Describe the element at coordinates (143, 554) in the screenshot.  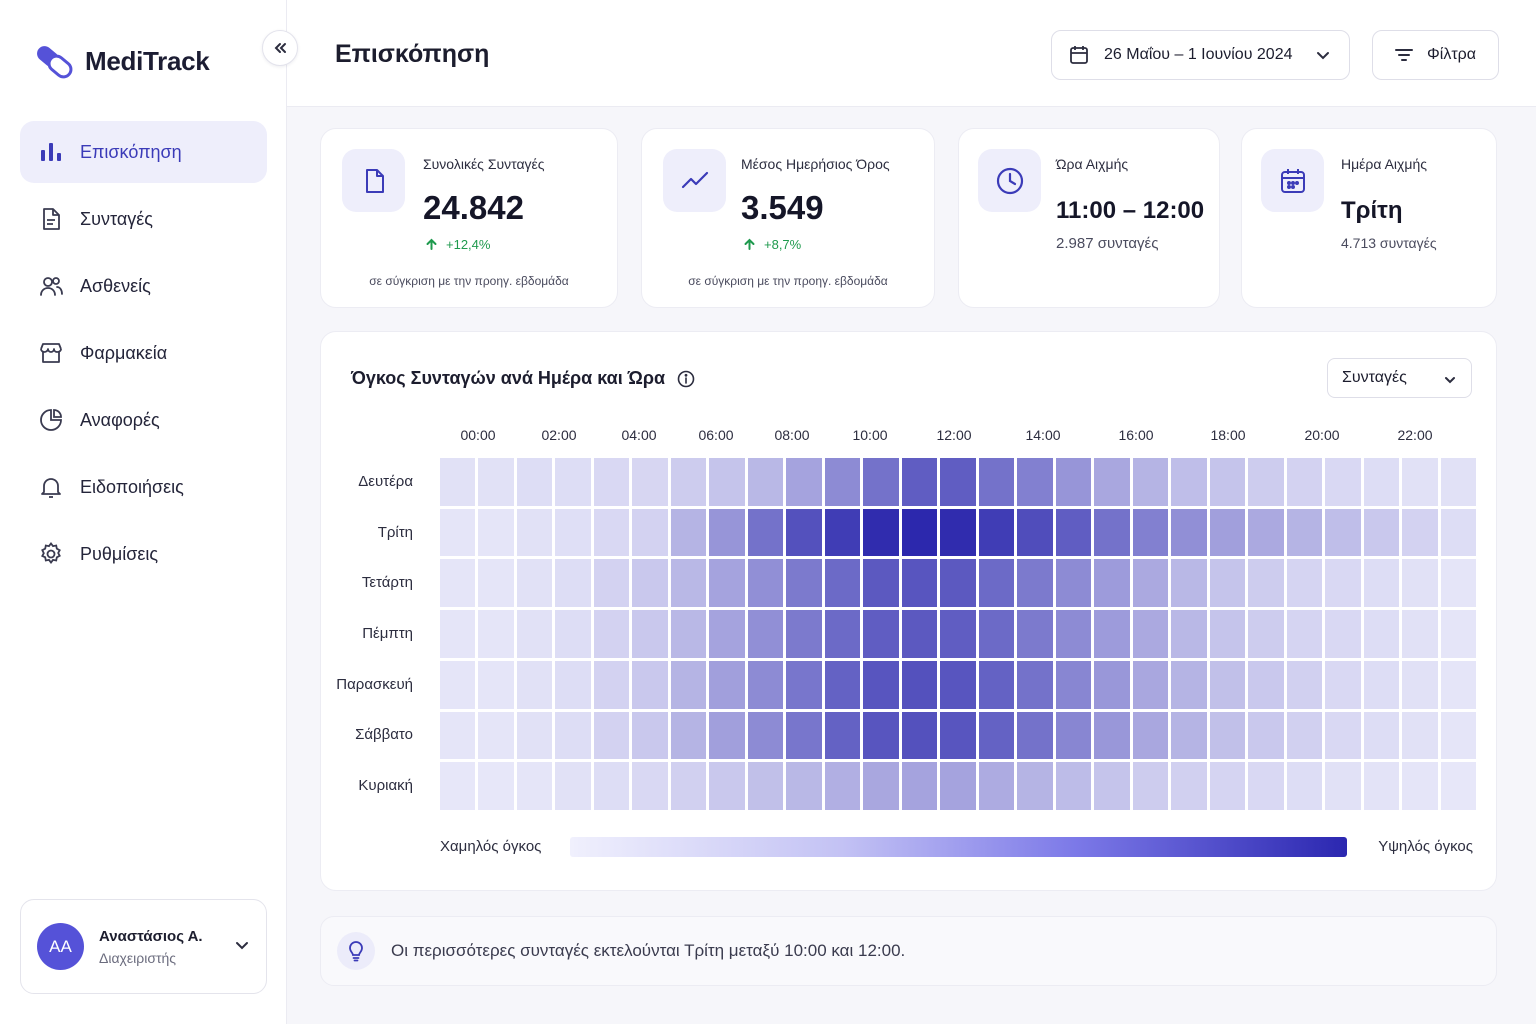
I see `sidebar-item-settings: Ρυθμίσεις` at that location.